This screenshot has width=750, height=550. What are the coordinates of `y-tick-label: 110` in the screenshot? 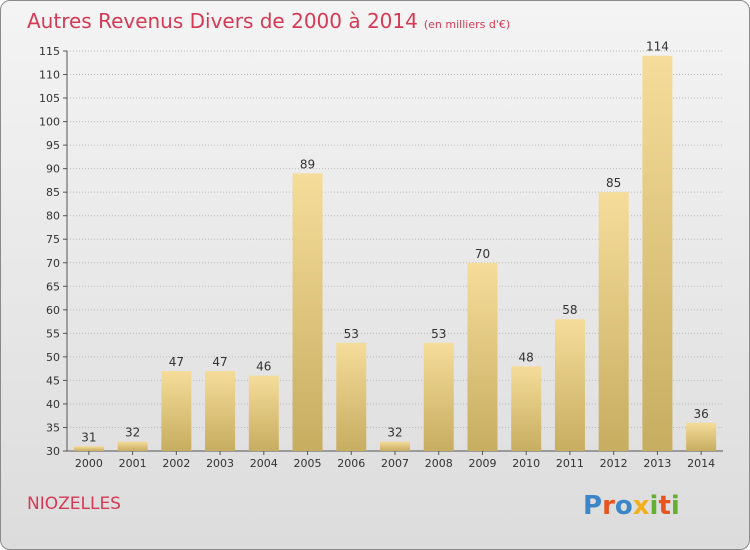 It's located at (49, 75).